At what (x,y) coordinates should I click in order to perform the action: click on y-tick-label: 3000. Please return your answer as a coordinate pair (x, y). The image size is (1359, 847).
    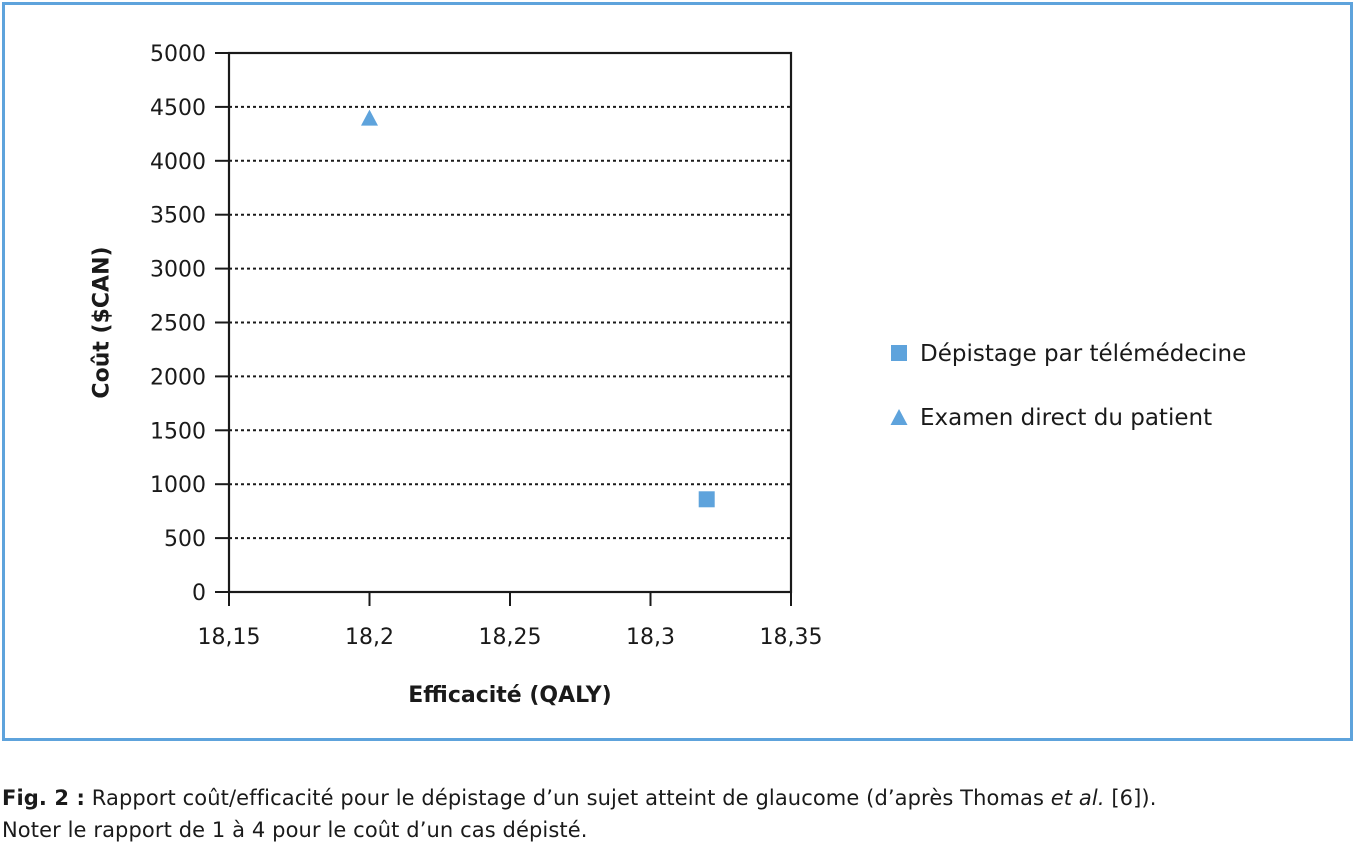
    Looking at the image, I should click on (178, 270).